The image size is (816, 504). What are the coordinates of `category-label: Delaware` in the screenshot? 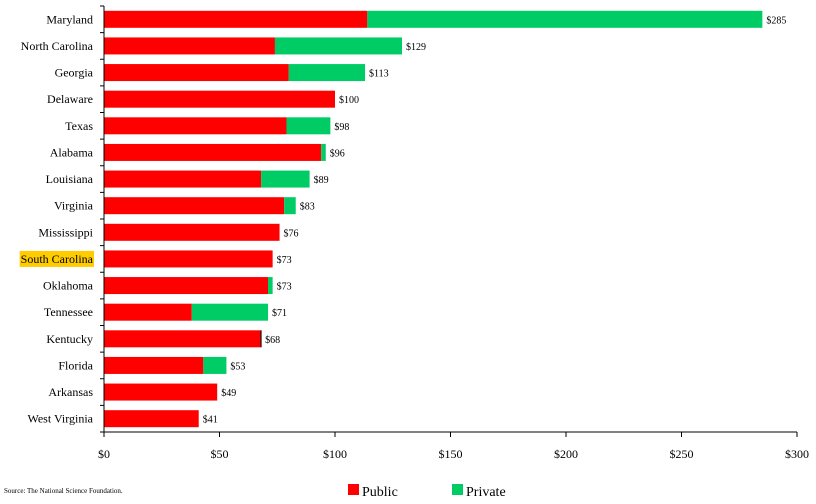 It's located at (70, 99).